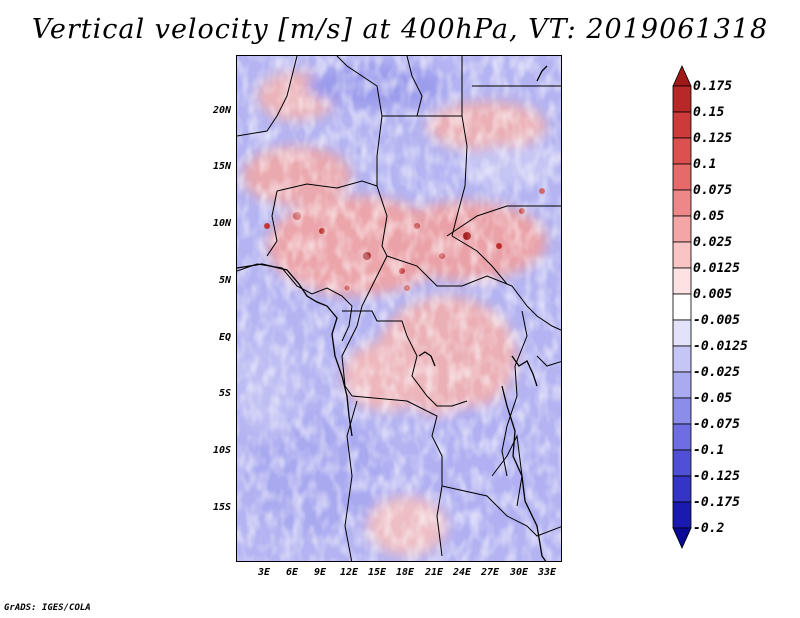 The height and width of the screenshot is (618, 800). Describe the element at coordinates (221, 507) in the screenshot. I see `lat-label-15s: 15S` at that location.